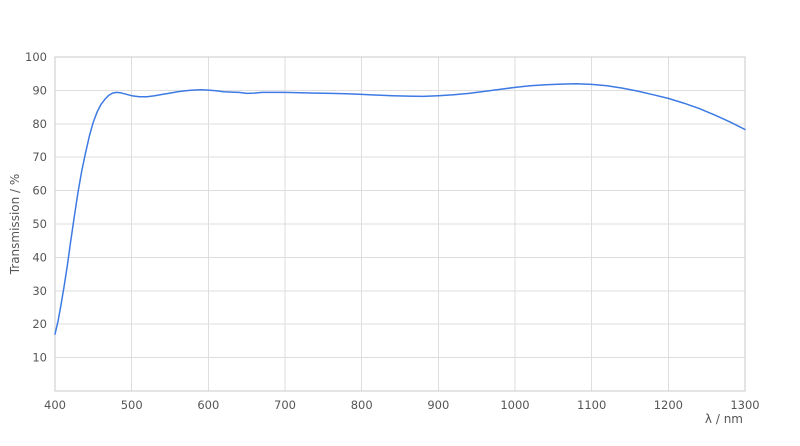 Image resolution: width=800 pixels, height=446 pixels. Describe the element at coordinates (132, 405) in the screenshot. I see `x-tick-label: 500` at that location.